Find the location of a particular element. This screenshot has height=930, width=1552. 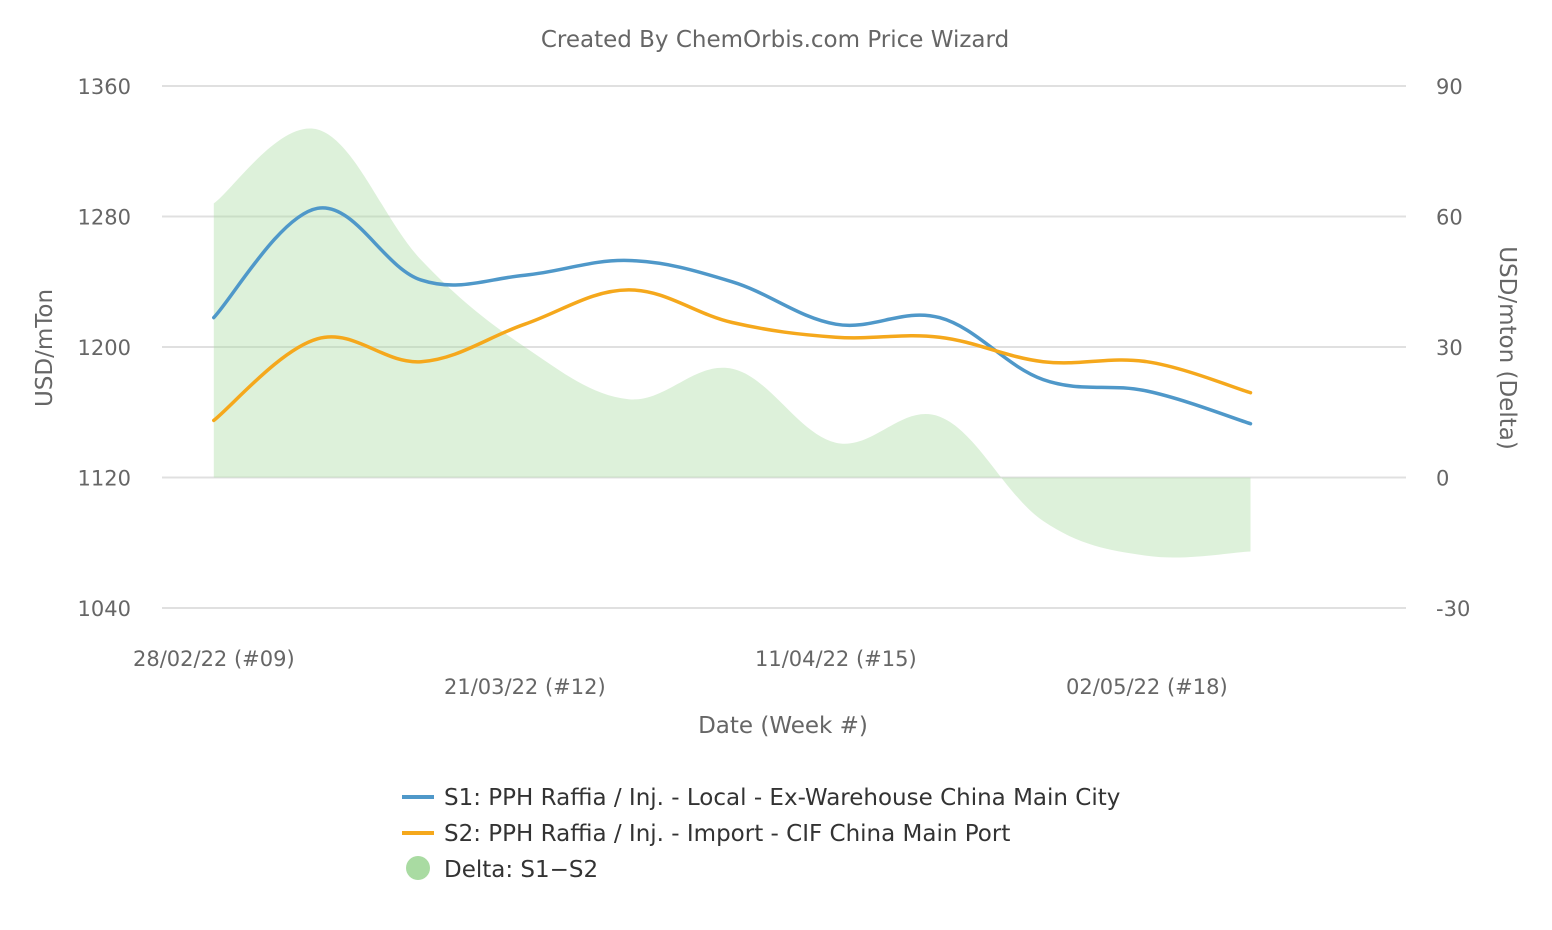

x-tick-label: 02/05/22 (#18) is located at coordinates (1147, 687).